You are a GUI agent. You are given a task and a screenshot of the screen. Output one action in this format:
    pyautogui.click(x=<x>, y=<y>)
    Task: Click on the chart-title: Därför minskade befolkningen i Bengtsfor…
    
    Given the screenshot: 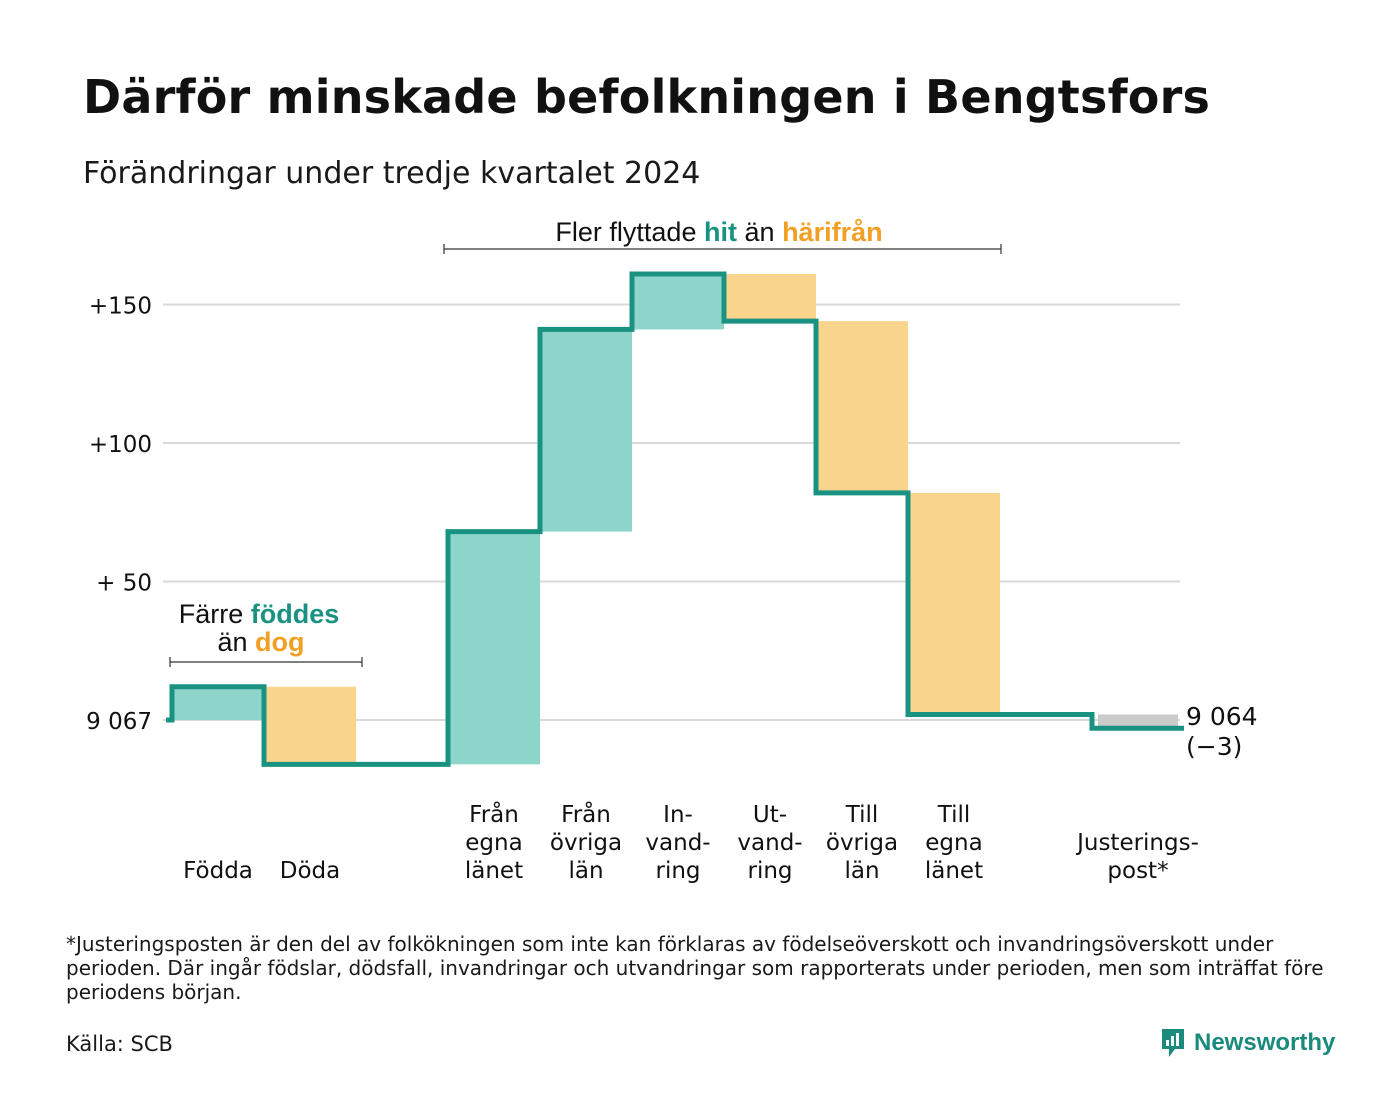 What is the action you would take?
    pyautogui.click(x=647, y=97)
    